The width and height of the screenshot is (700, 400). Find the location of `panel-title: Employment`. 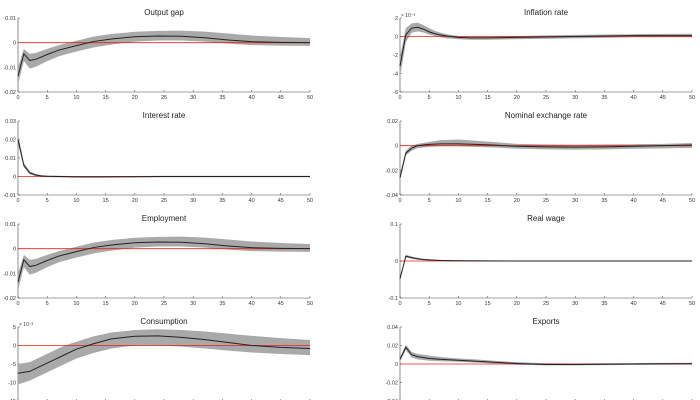

panel-title: Employment is located at coordinates (164, 218).